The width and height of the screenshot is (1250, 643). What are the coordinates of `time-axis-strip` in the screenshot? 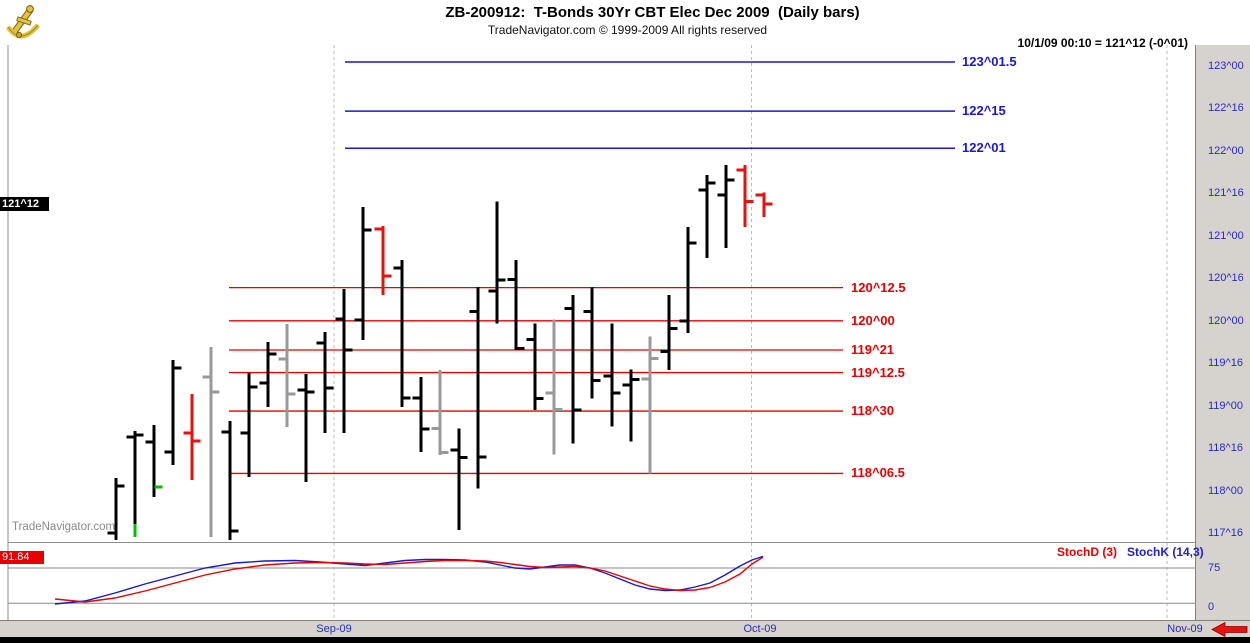 It's located at (625, 628).